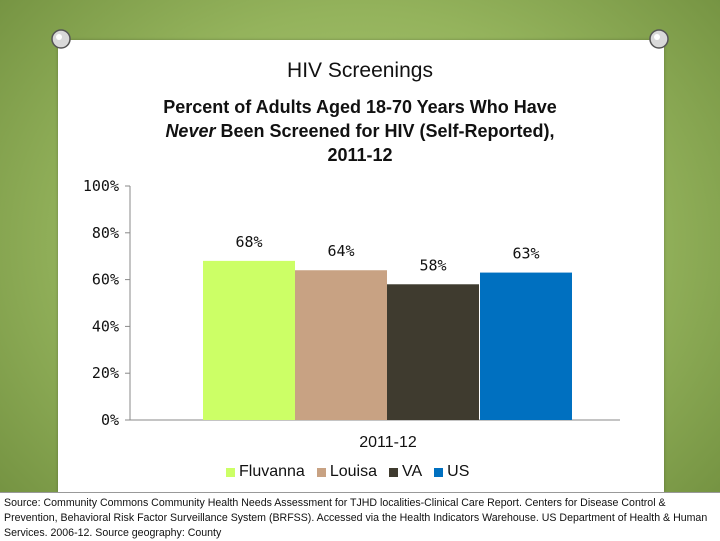 Image resolution: width=720 pixels, height=541 pixels. Describe the element at coordinates (105, 326) in the screenshot. I see `y-tick-label: 40%` at that location.